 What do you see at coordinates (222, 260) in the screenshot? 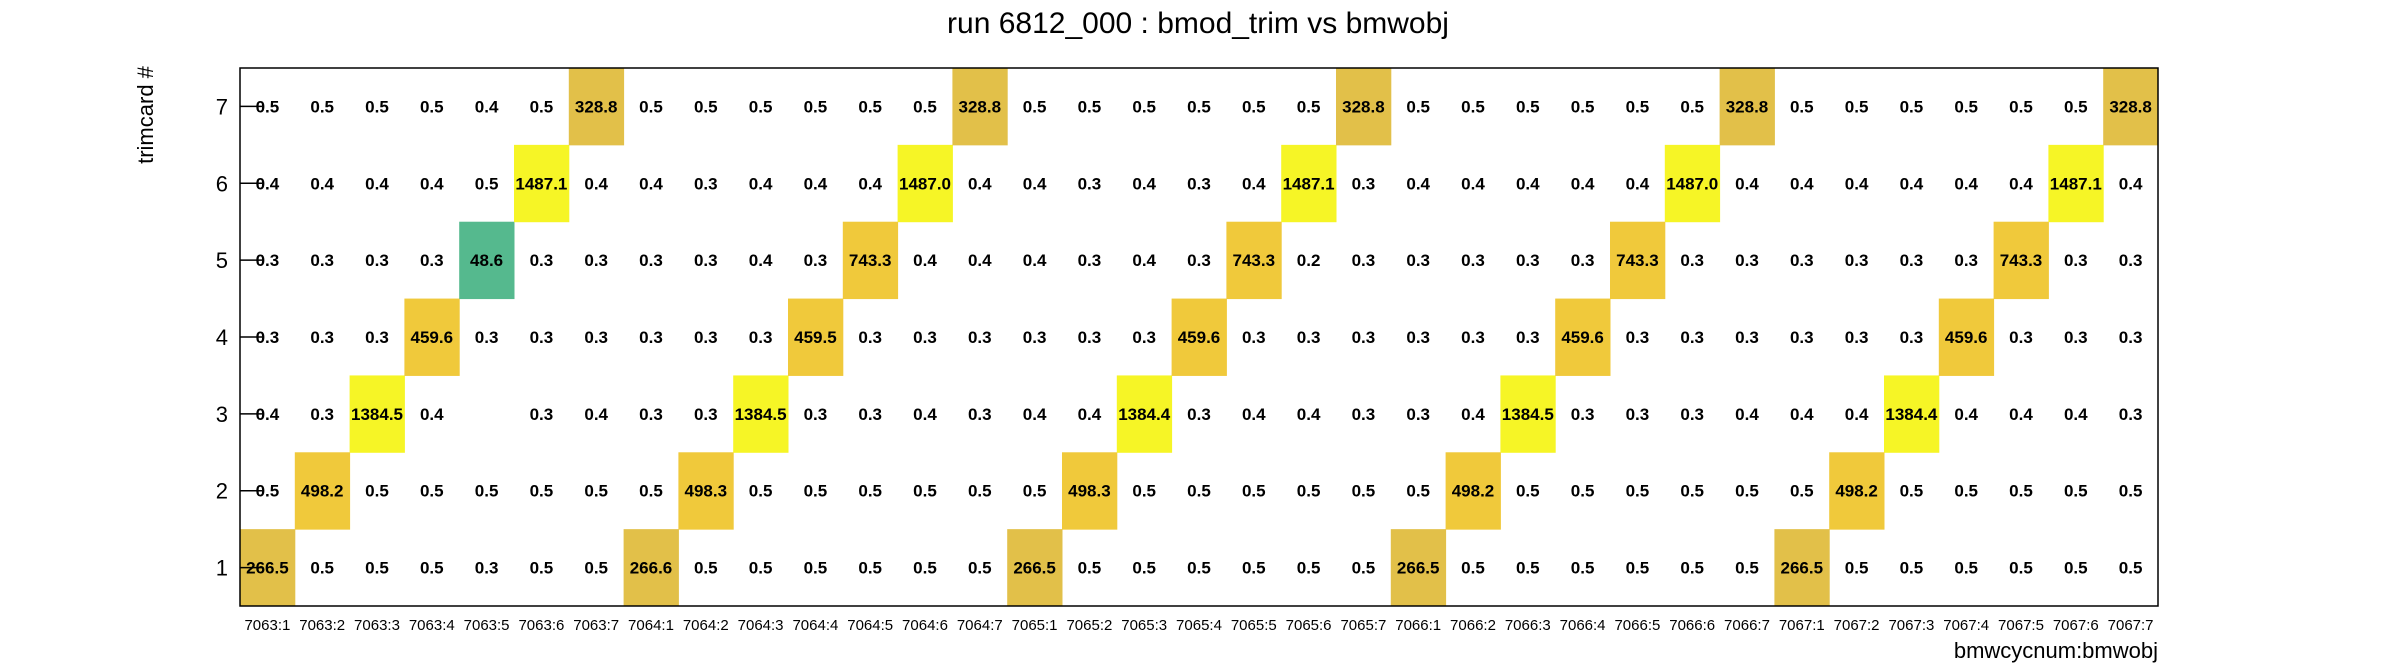
I see `y-tick-label: 5` at bounding box center [222, 260].